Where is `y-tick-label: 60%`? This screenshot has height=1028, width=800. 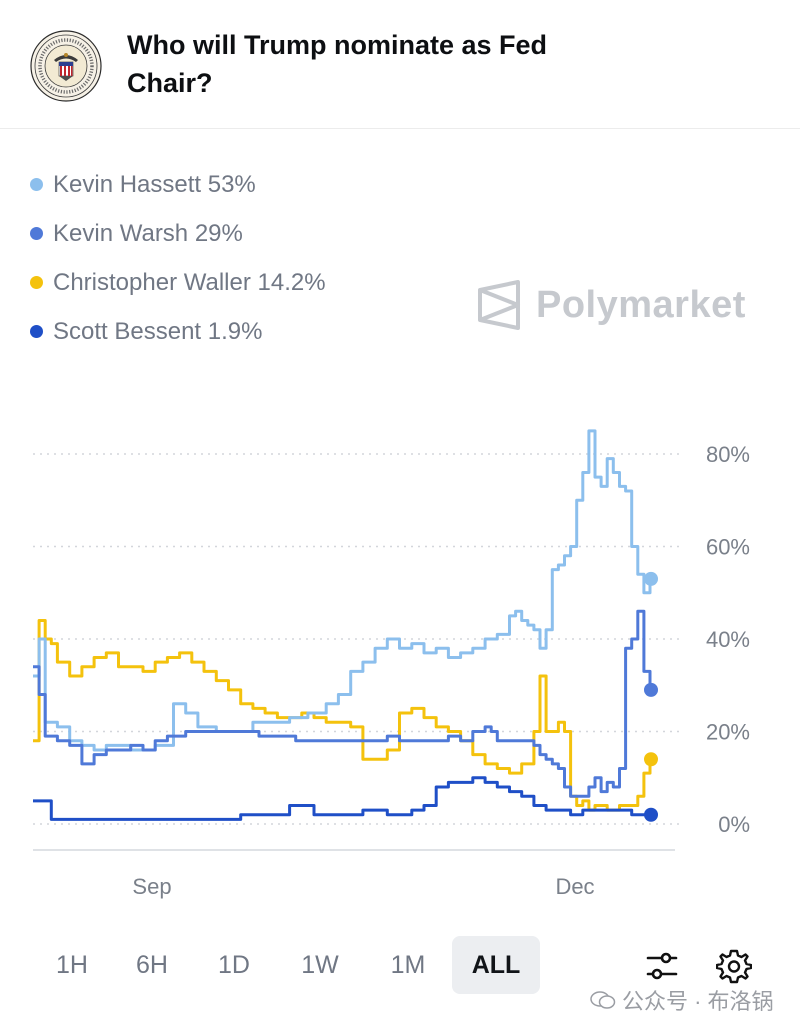
y-tick-label: 60% is located at coordinates (728, 547).